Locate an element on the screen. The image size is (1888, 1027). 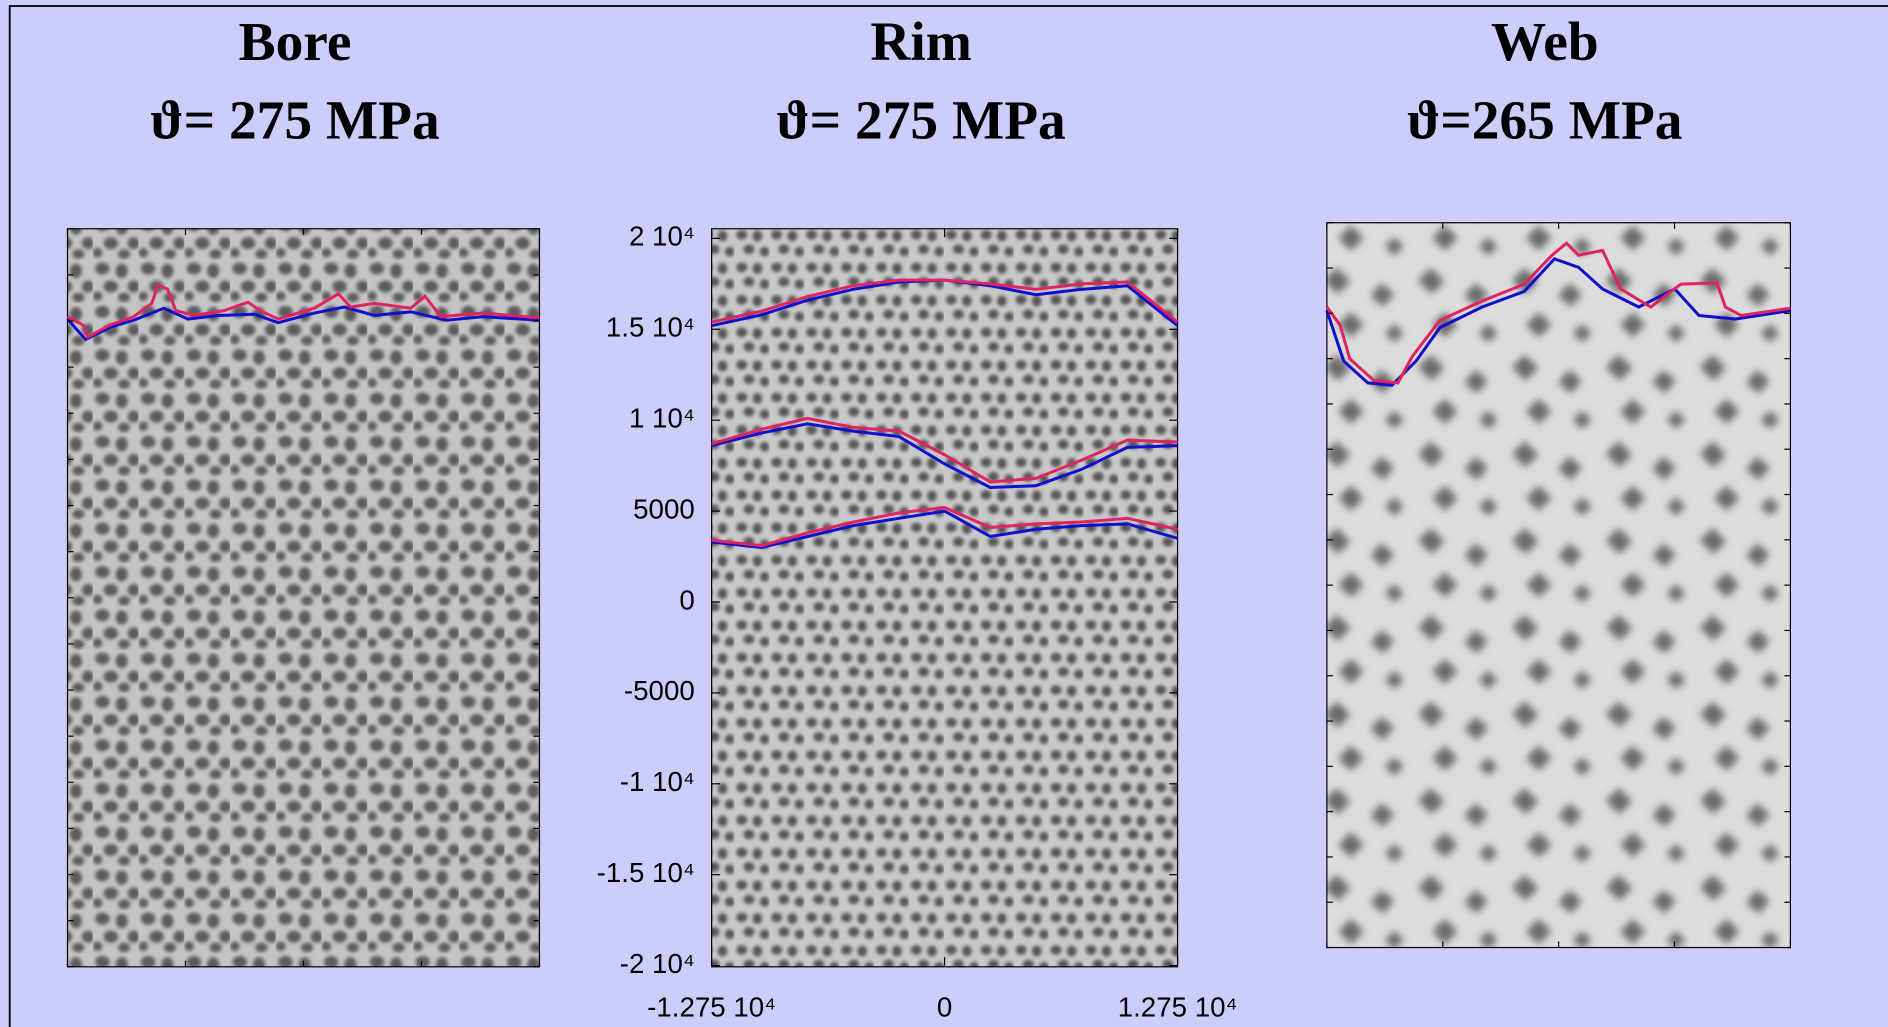
y-tick-label: -1 10⁴ is located at coordinates (657, 781).